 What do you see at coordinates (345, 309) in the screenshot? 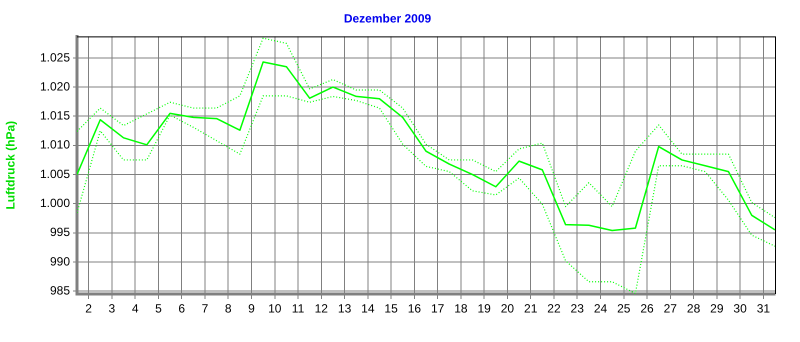
I see `x-tick-label: 13` at bounding box center [345, 309].